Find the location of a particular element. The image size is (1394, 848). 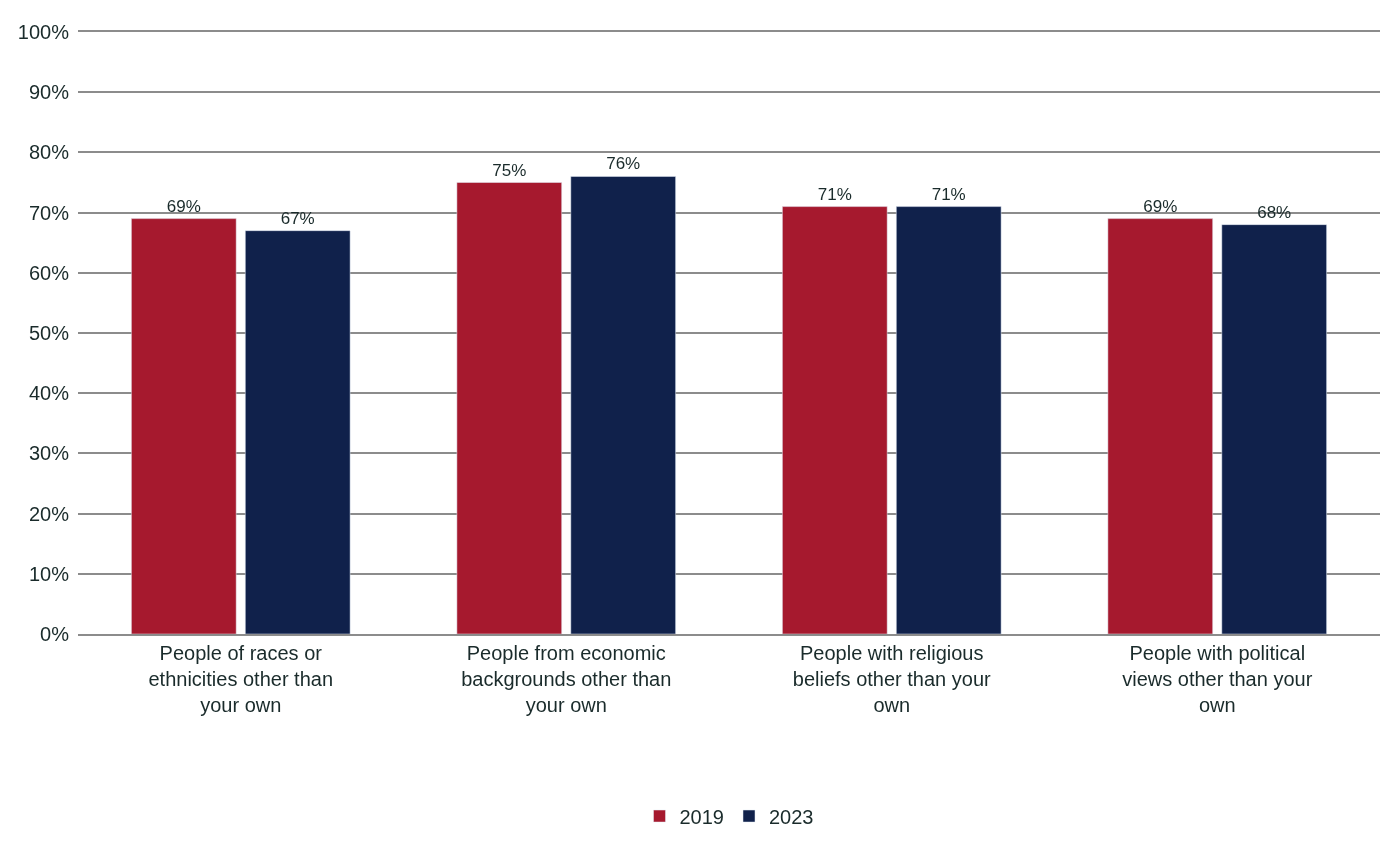

y-tick-label: 30% is located at coordinates (49, 453).